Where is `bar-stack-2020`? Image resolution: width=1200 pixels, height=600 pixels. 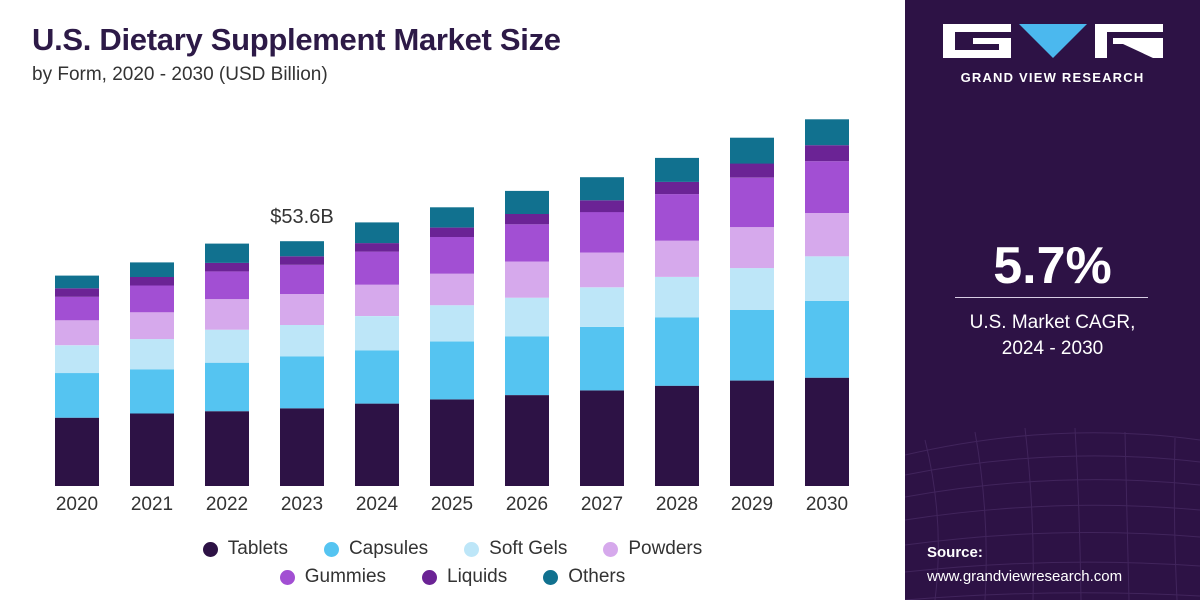 bar-stack-2020 is located at coordinates (77, 380).